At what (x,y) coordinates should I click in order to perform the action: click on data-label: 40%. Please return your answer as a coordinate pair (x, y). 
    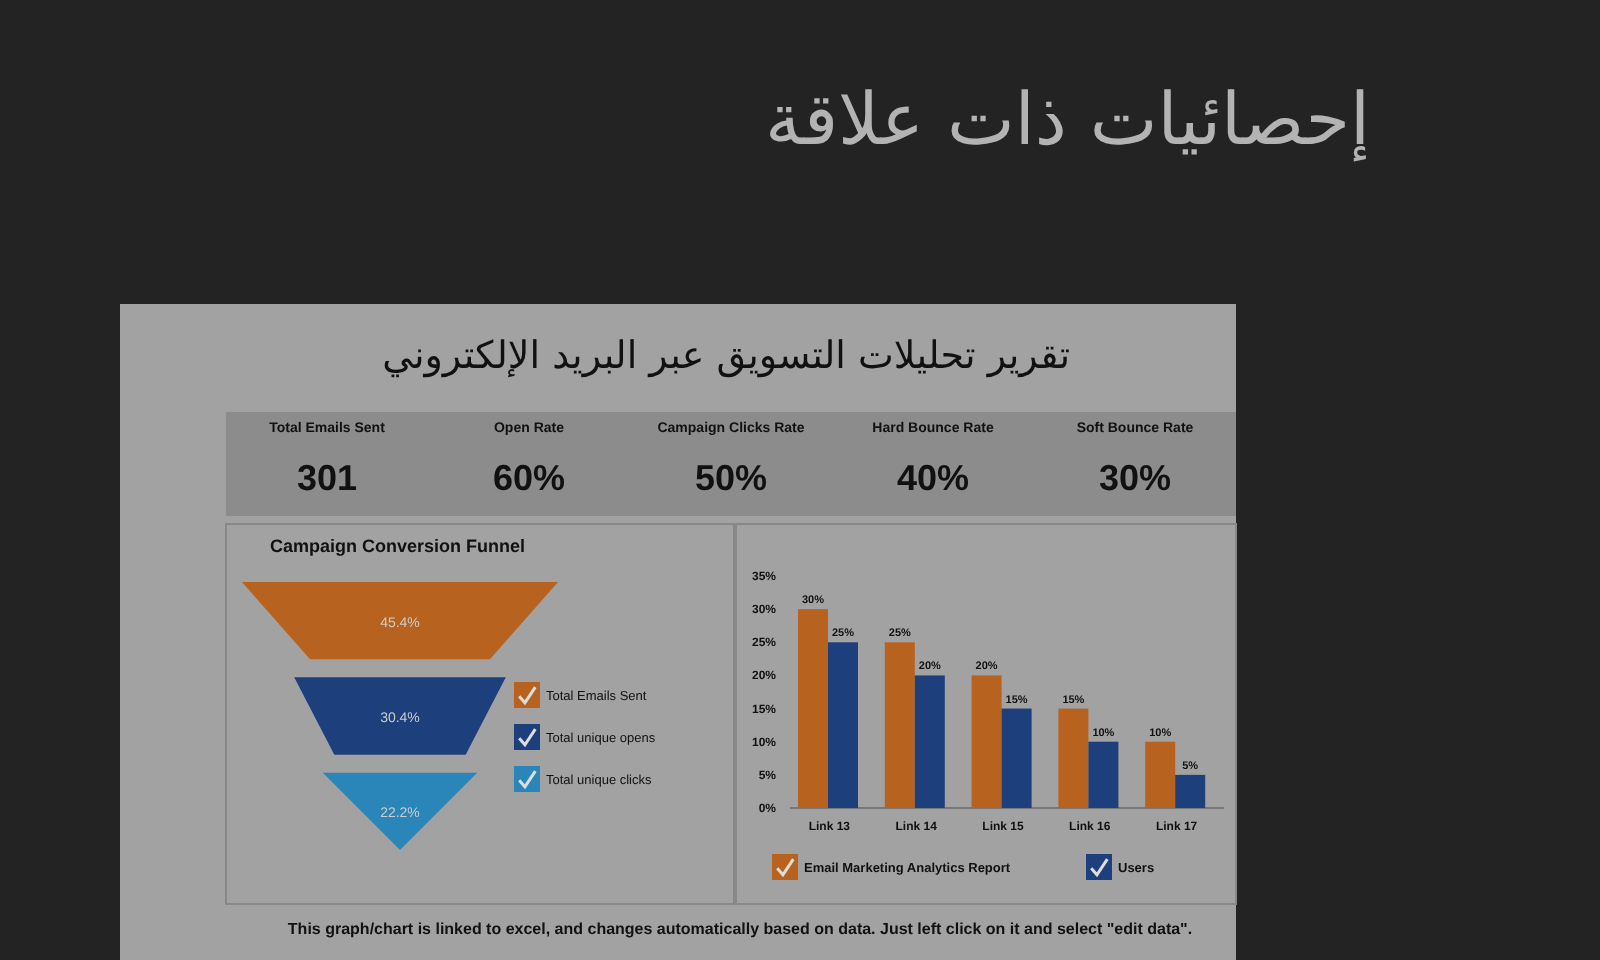
    Looking at the image, I should click on (933, 478).